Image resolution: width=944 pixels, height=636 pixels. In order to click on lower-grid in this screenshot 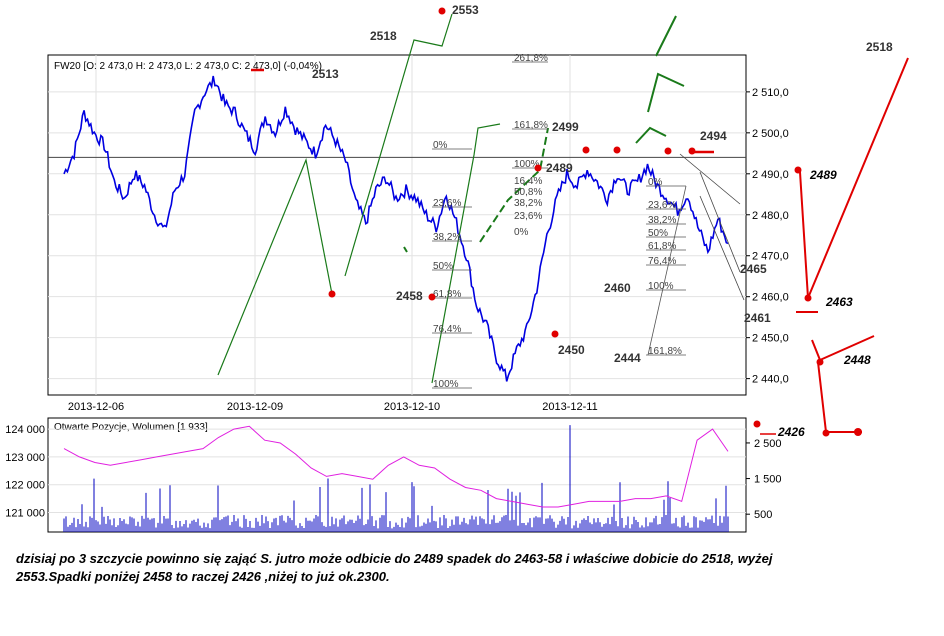, I will do `click(397, 471)`.